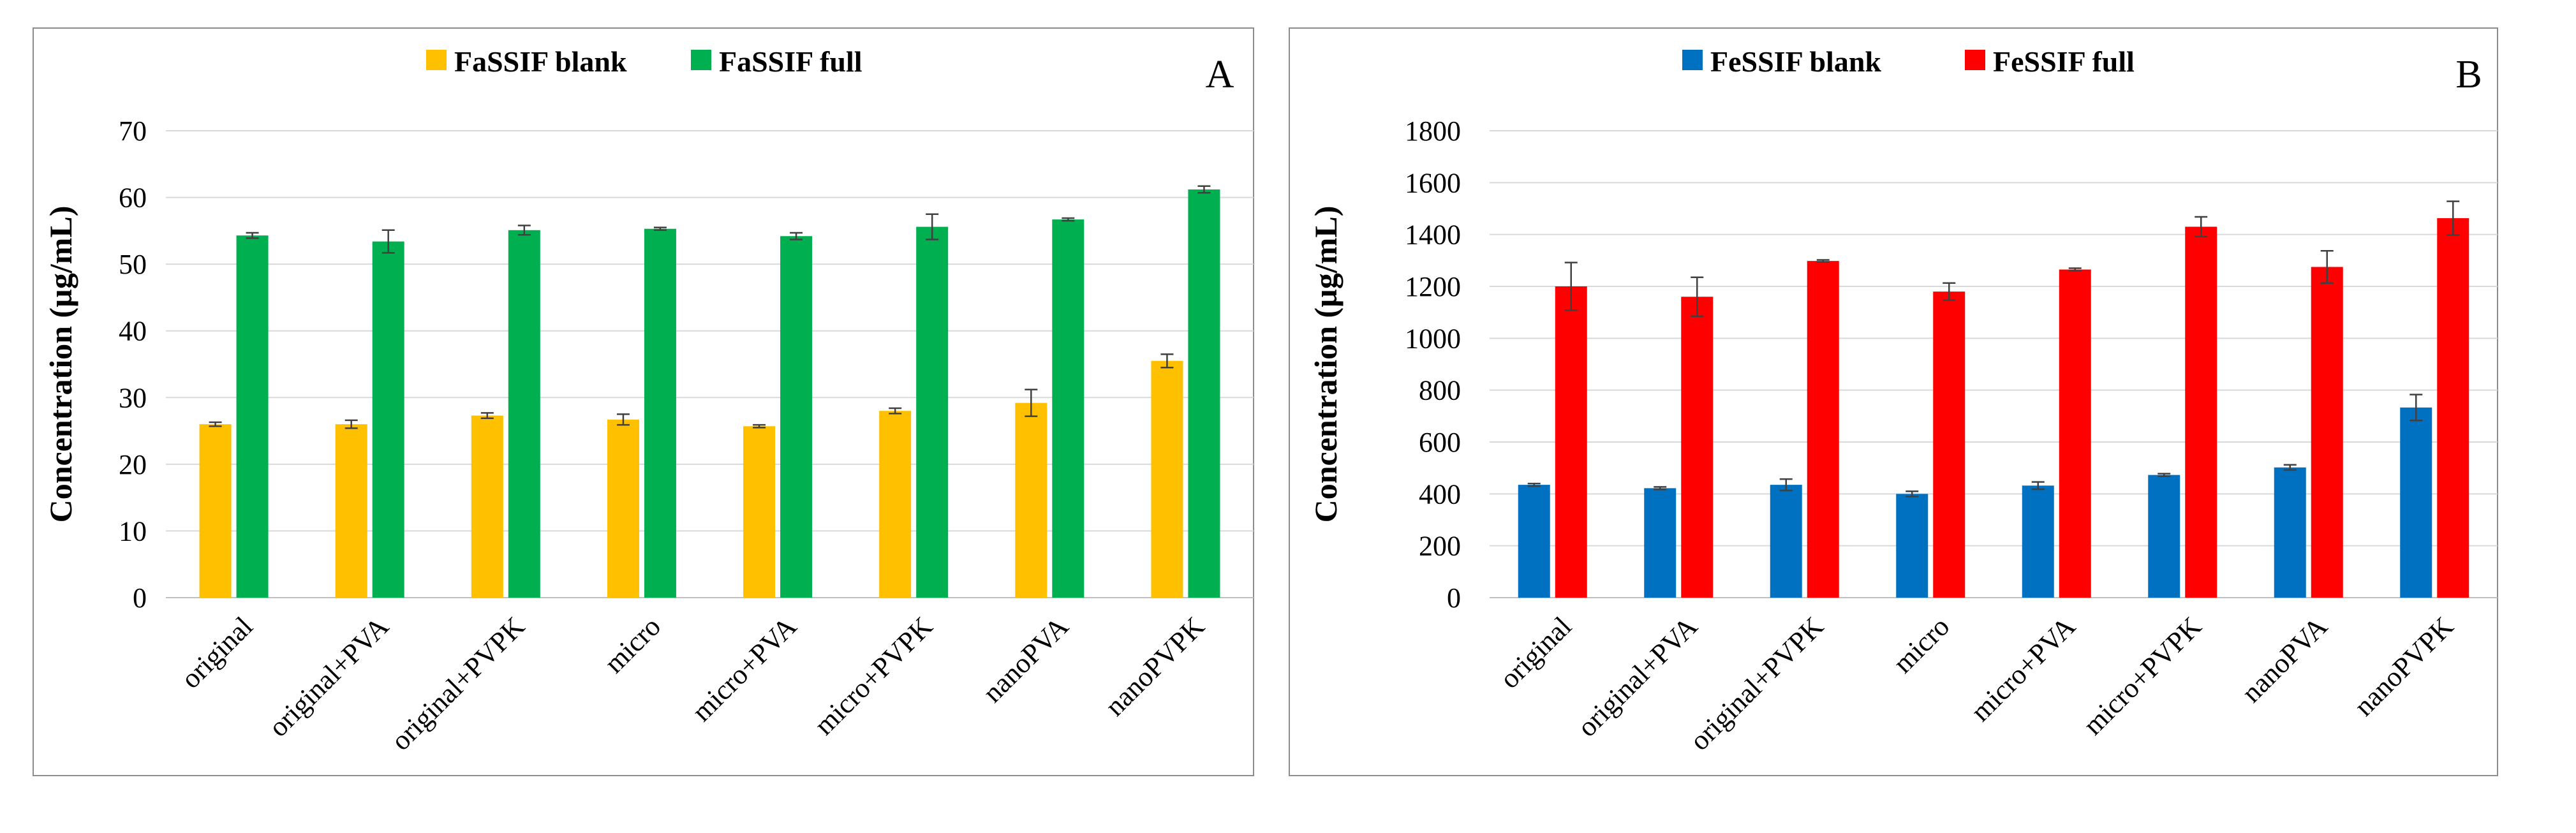  What do you see at coordinates (1440, 547) in the screenshot?
I see `y-tick-label: 200` at bounding box center [1440, 547].